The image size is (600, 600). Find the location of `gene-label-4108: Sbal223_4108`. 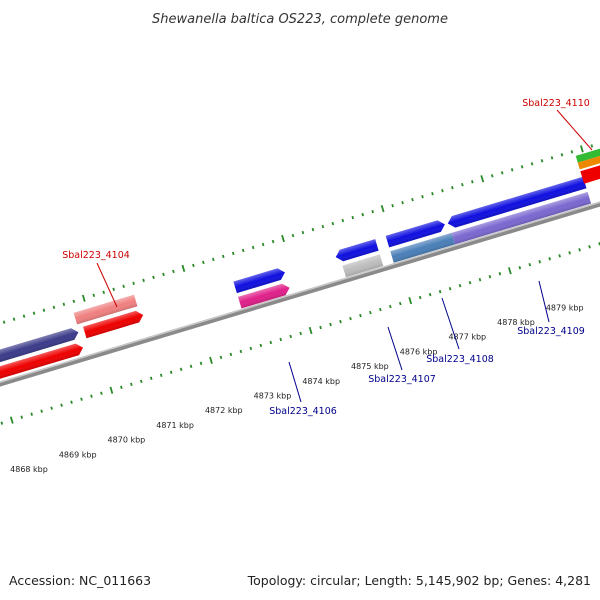

gene-label-4108: Sbal223_4108 is located at coordinates (460, 331).